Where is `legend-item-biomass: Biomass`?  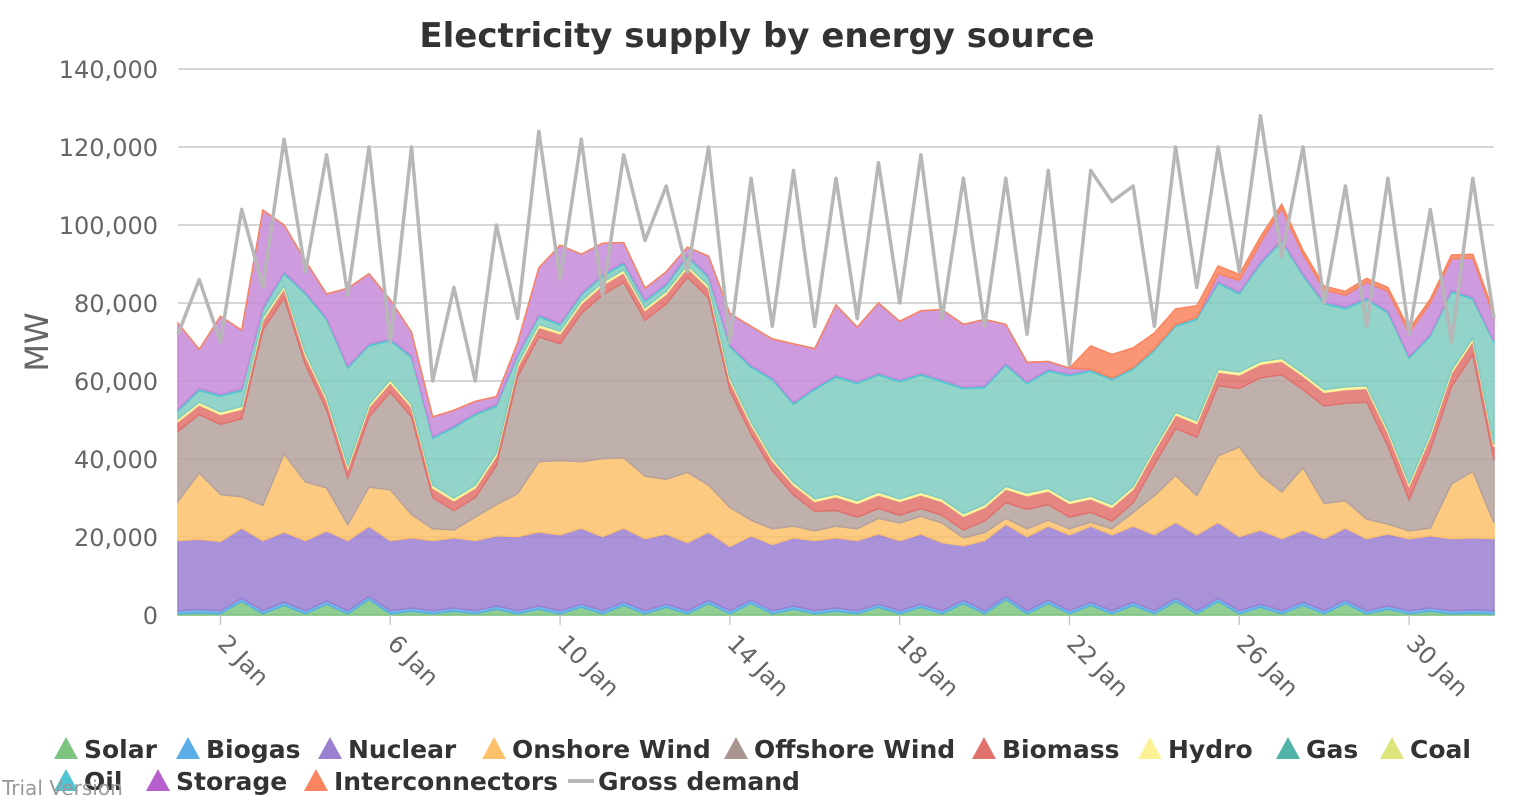 legend-item-biomass: Biomass is located at coordinates (1045, 749).